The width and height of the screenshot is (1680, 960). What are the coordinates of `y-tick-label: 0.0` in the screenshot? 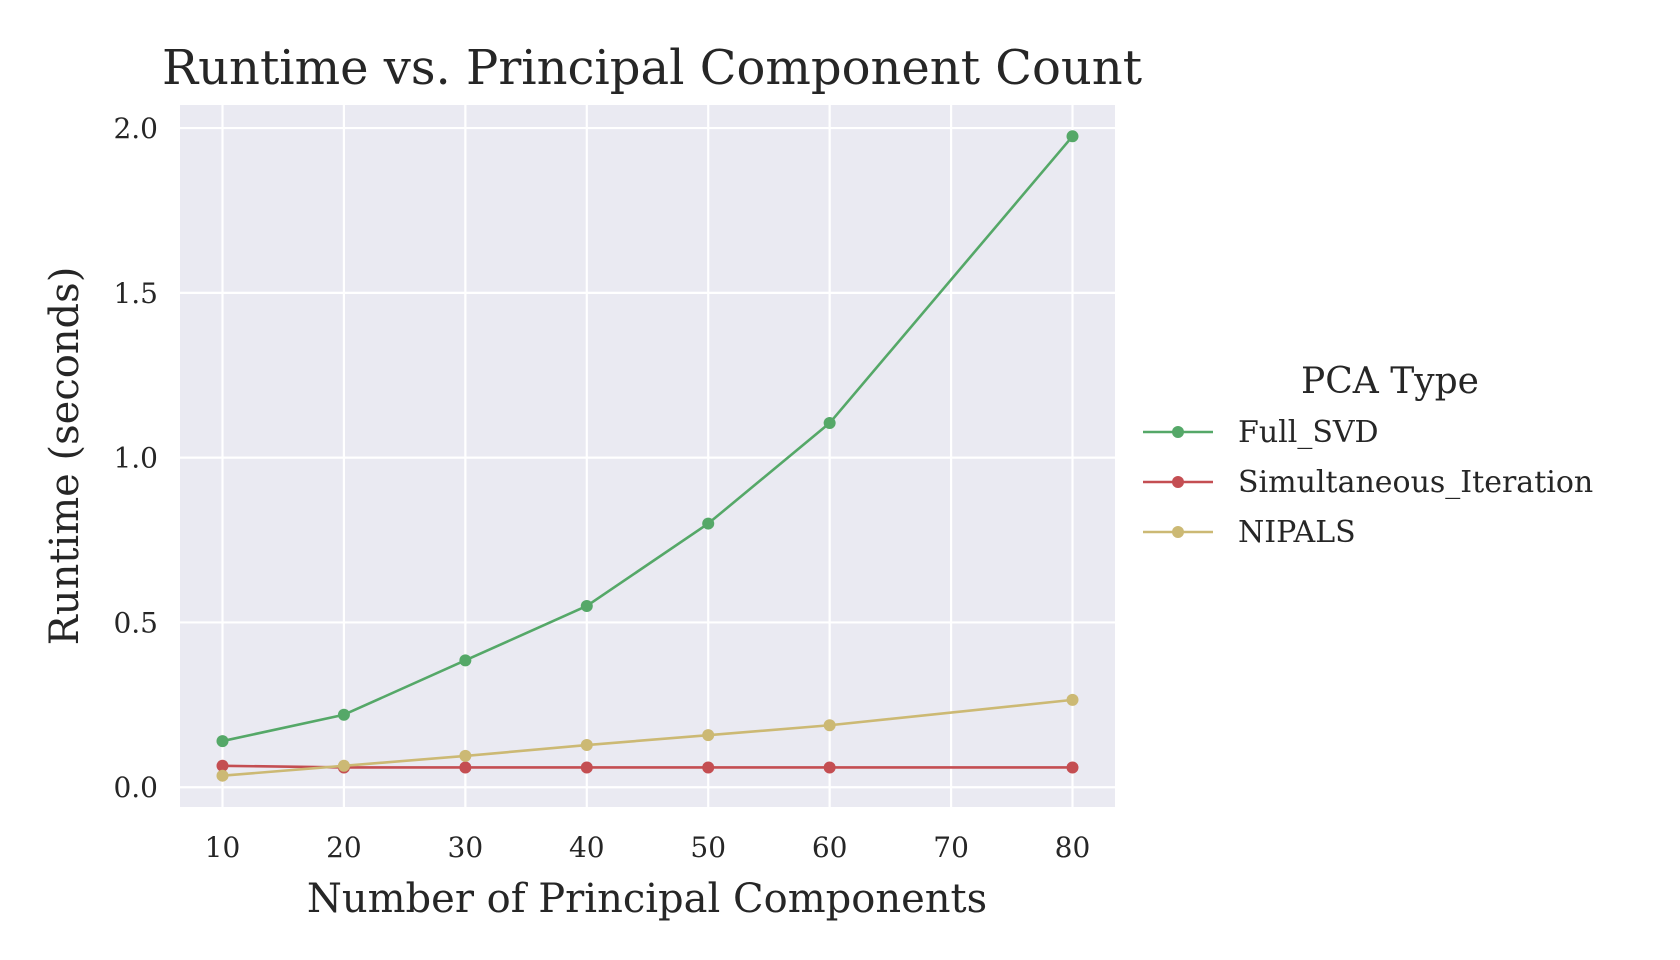 It's located at (135, 787).